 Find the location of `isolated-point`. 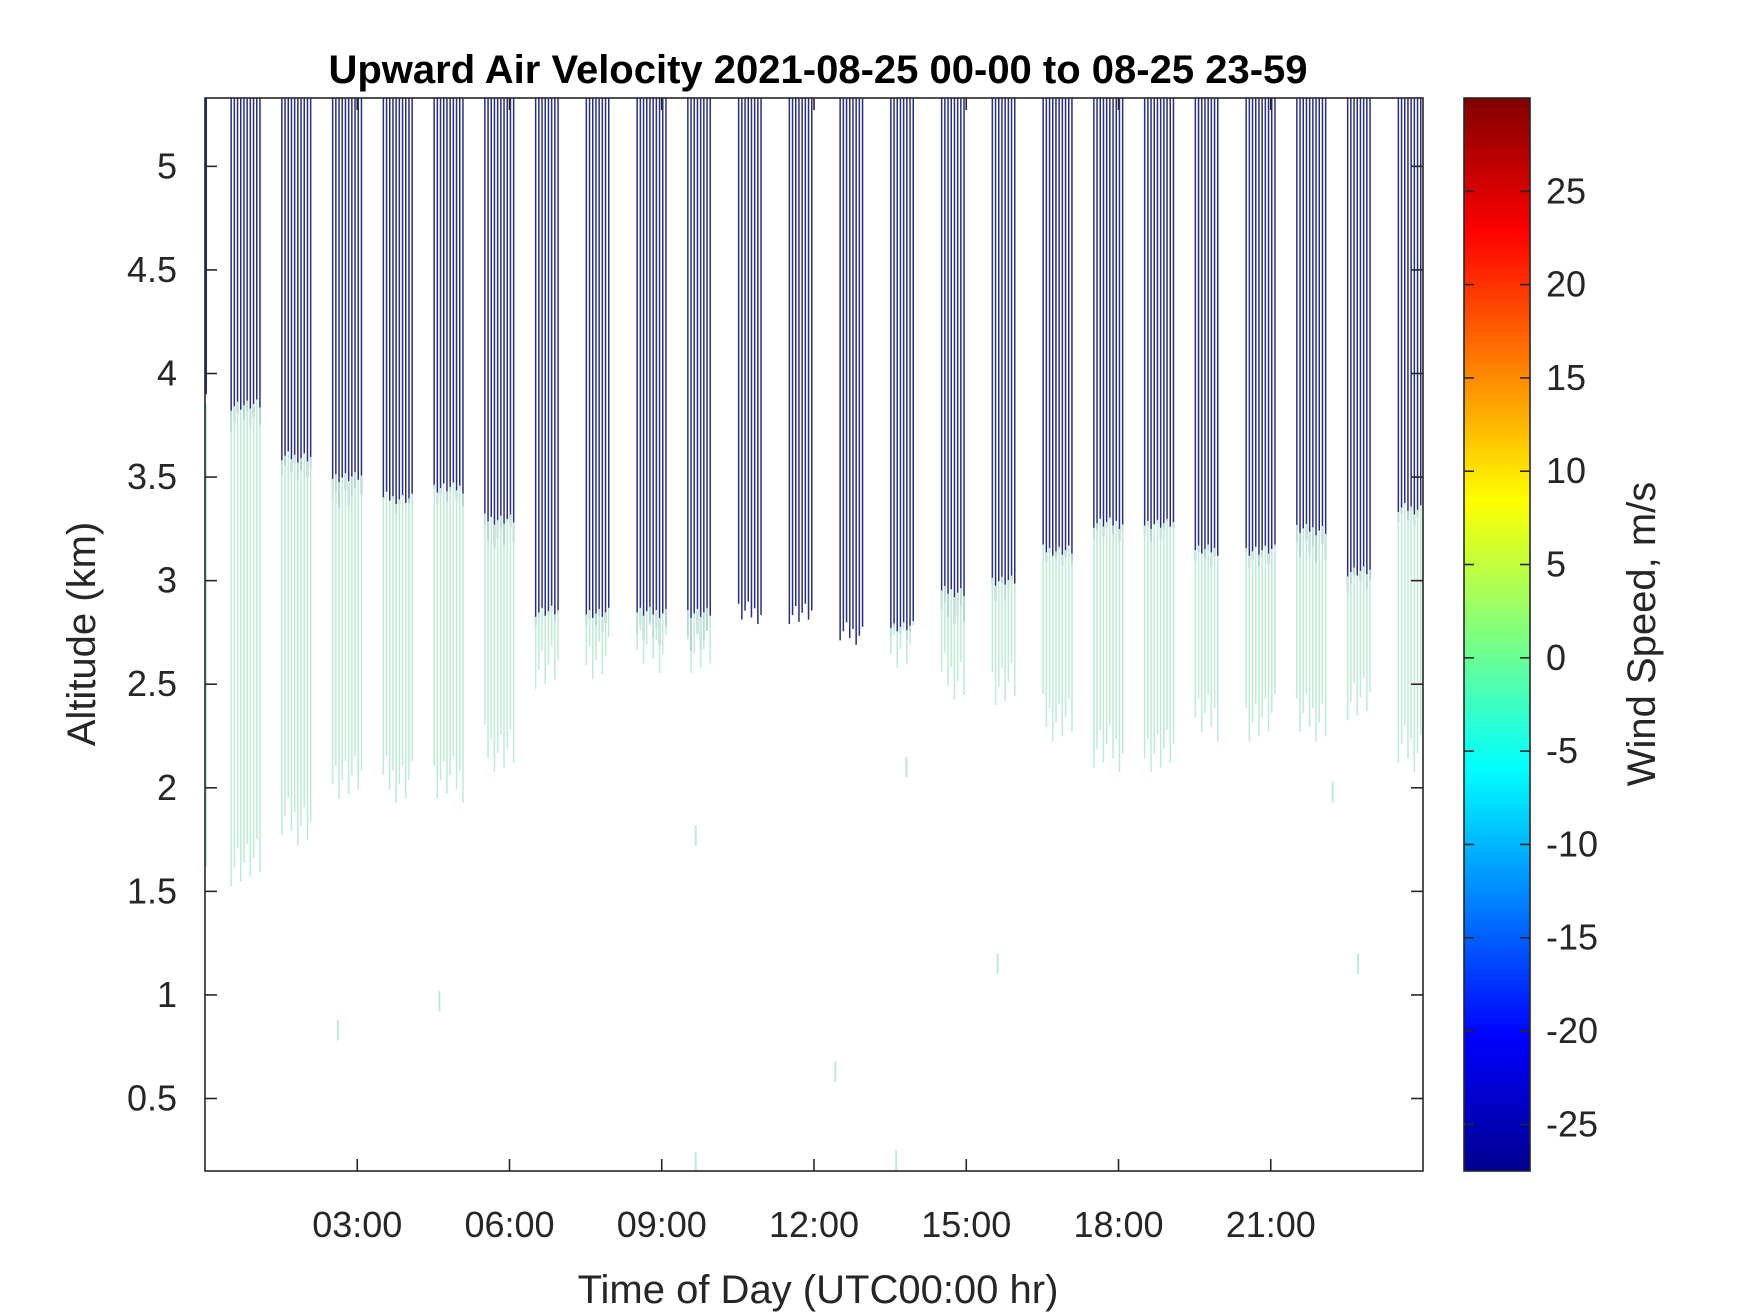

isolated-point is located at coordinates (997, 964).